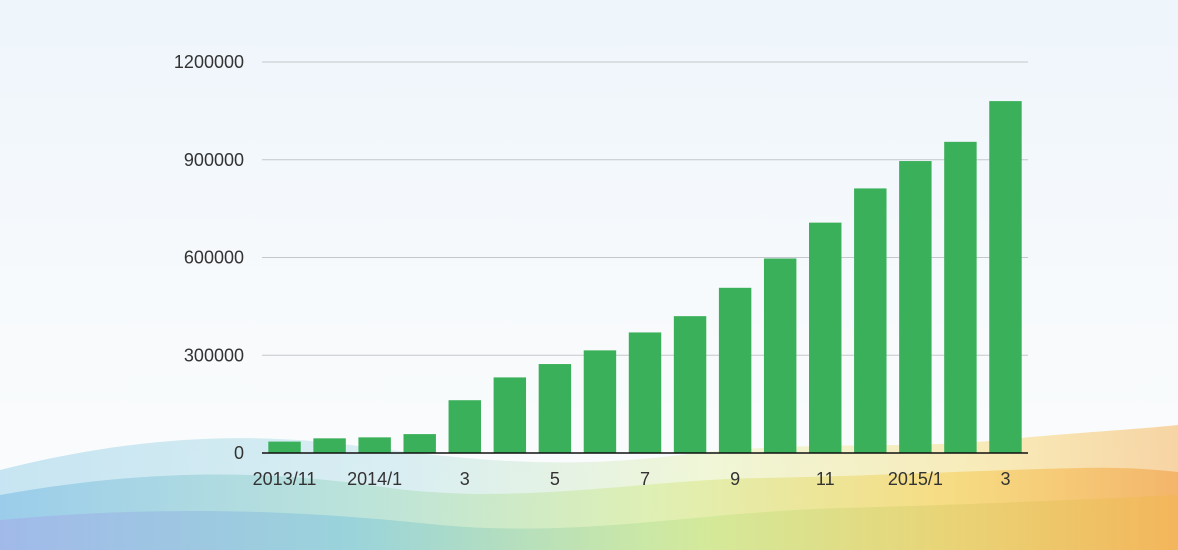  Describe the element at coordinates (239, 453) in the screenshot. I see `y-tick-label: 0` at that location.